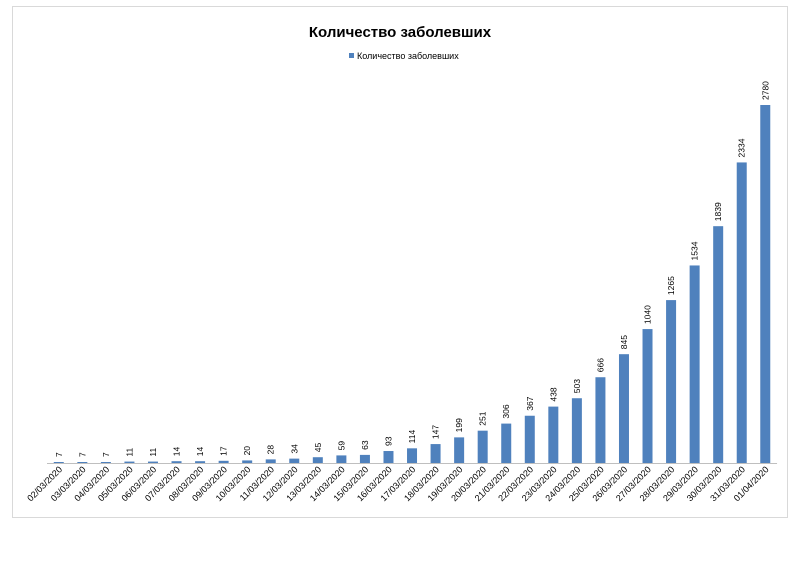 The image size is (800, 566). I want to click on bar-value-label: 666, so click(600, 365).